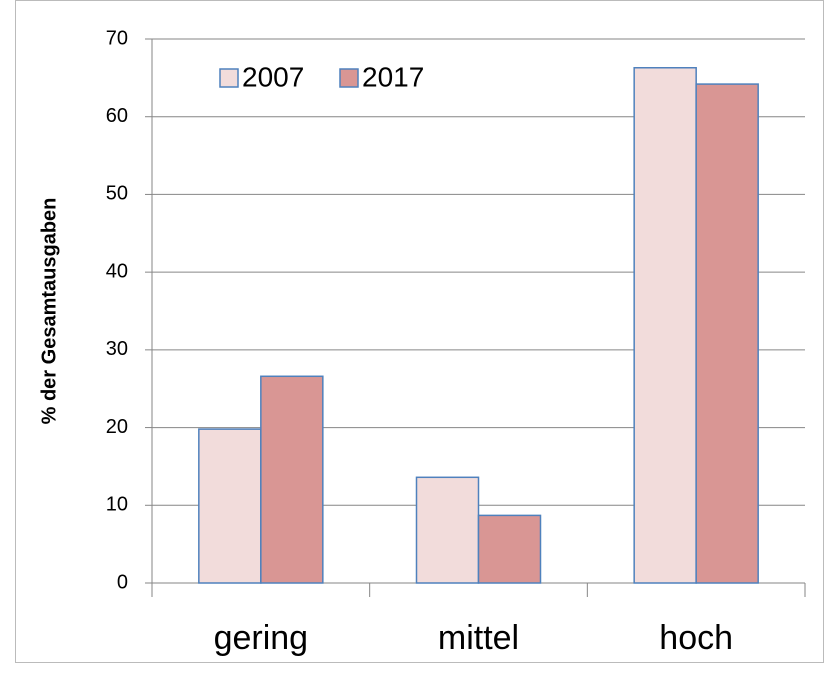 The width and height of the screenshot is (830, 675). What do you see at coordinates (696, 638) in the screenshot?
I see `x-tick-label: hoch` at bounding box center [696, 638].